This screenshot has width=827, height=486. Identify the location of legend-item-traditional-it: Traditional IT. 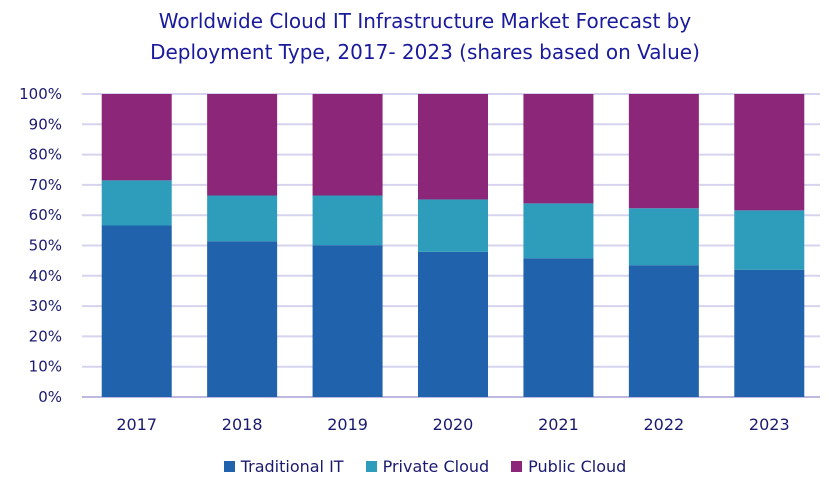
(283, 466).